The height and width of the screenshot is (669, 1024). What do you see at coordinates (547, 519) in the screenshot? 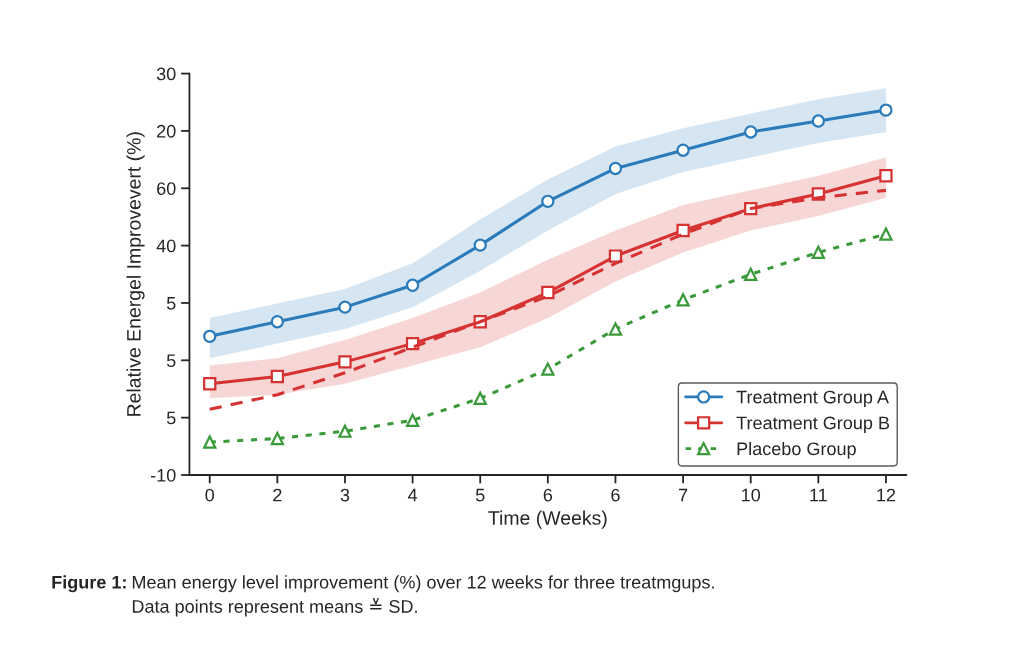
I see `x-axis-title: Time (Weeks)` at bounding box center [547, 519].